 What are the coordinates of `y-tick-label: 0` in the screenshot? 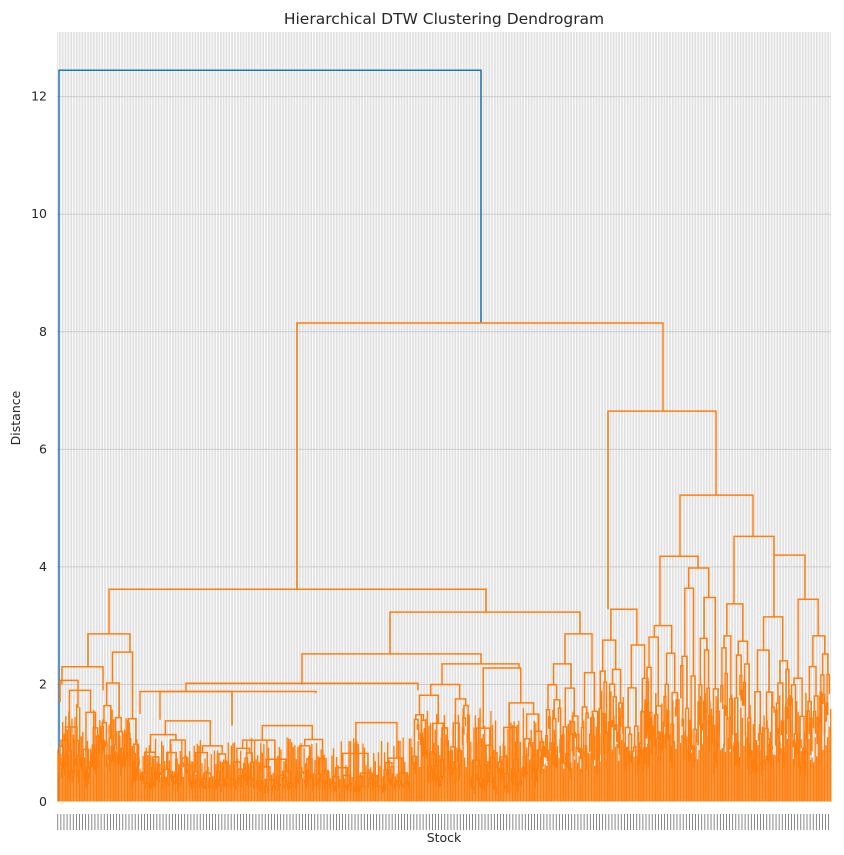 It's located at (43, 801).